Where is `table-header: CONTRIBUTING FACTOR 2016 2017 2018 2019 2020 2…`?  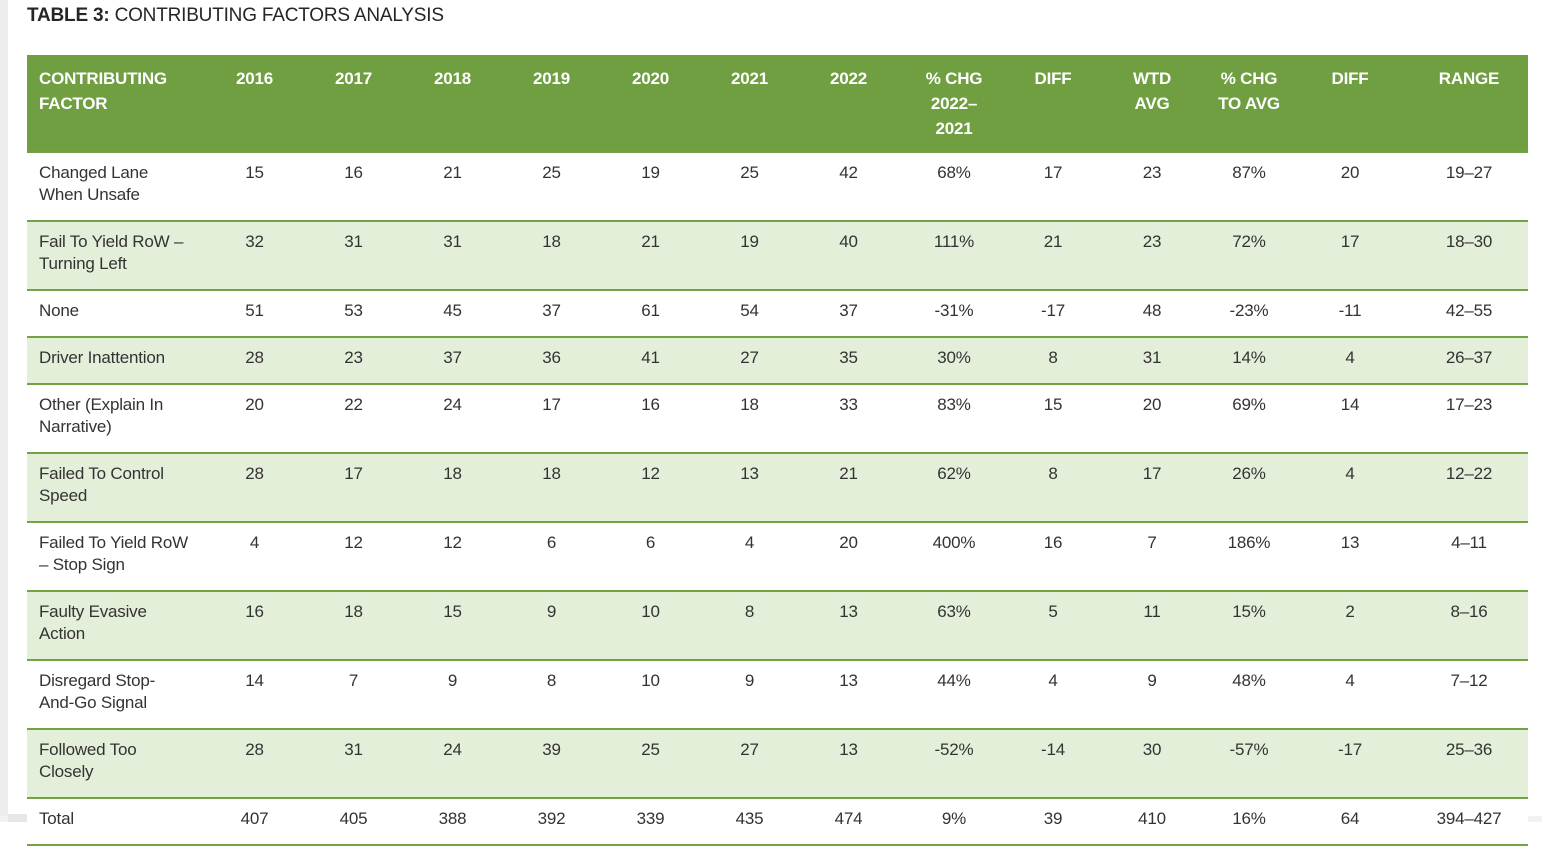
table-header: CONTRIBUTING FACTOR 2016 2017 2018 2019 2020 2… is located at coordinates (777, 103).